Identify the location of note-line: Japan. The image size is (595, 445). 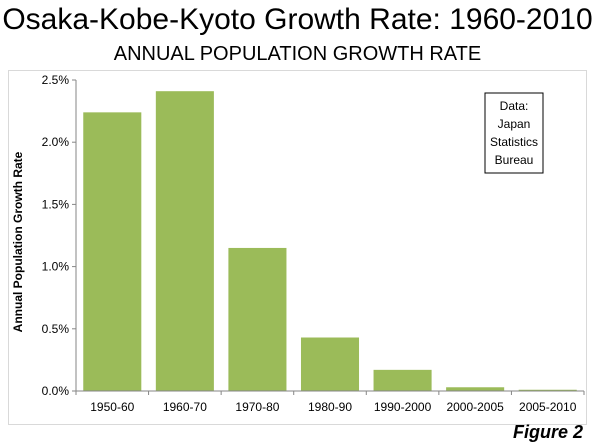
(514, 124).